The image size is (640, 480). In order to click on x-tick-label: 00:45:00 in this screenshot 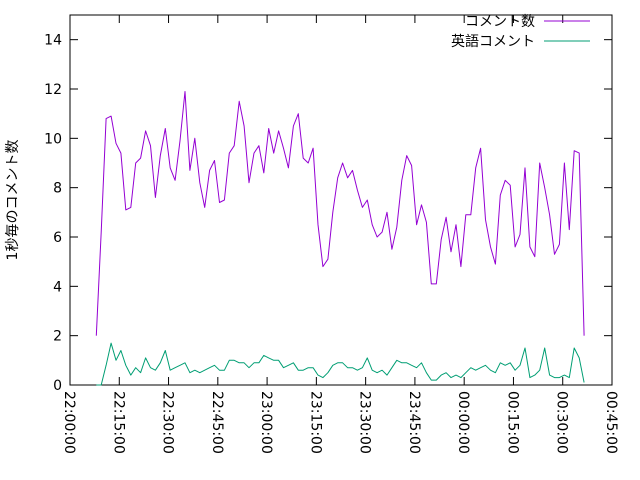, I will do `click(611, 422)`.